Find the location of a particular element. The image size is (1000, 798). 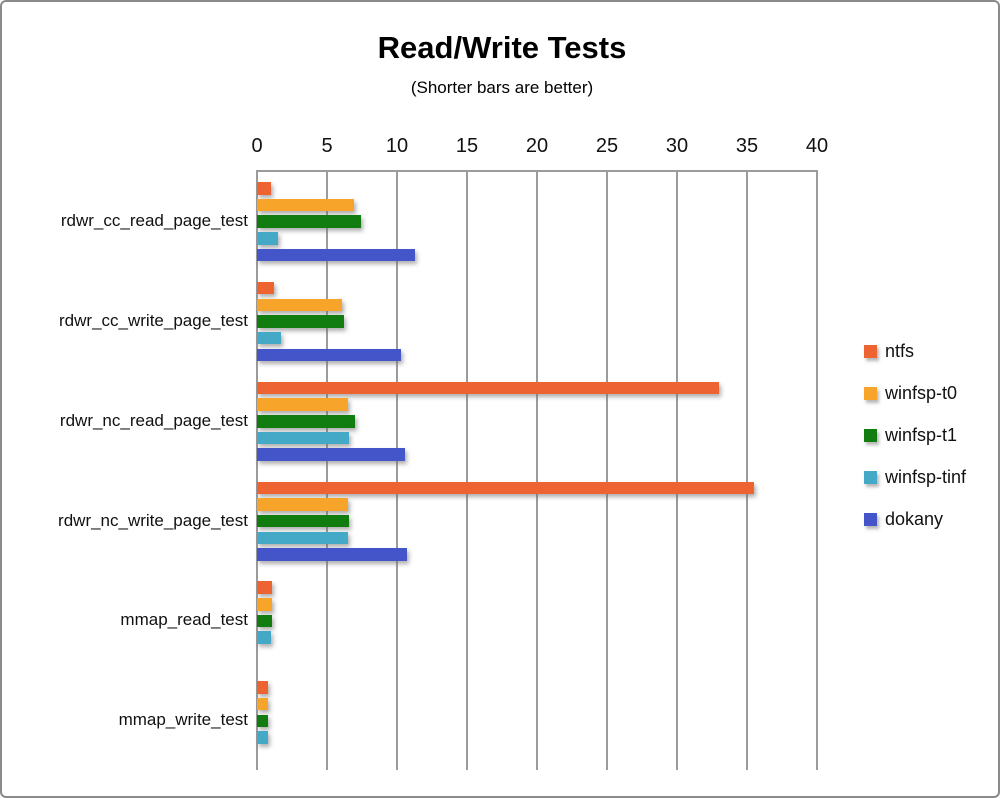

category-label: rdwr_cc_read_page_test is located at coordinates (154, 220).